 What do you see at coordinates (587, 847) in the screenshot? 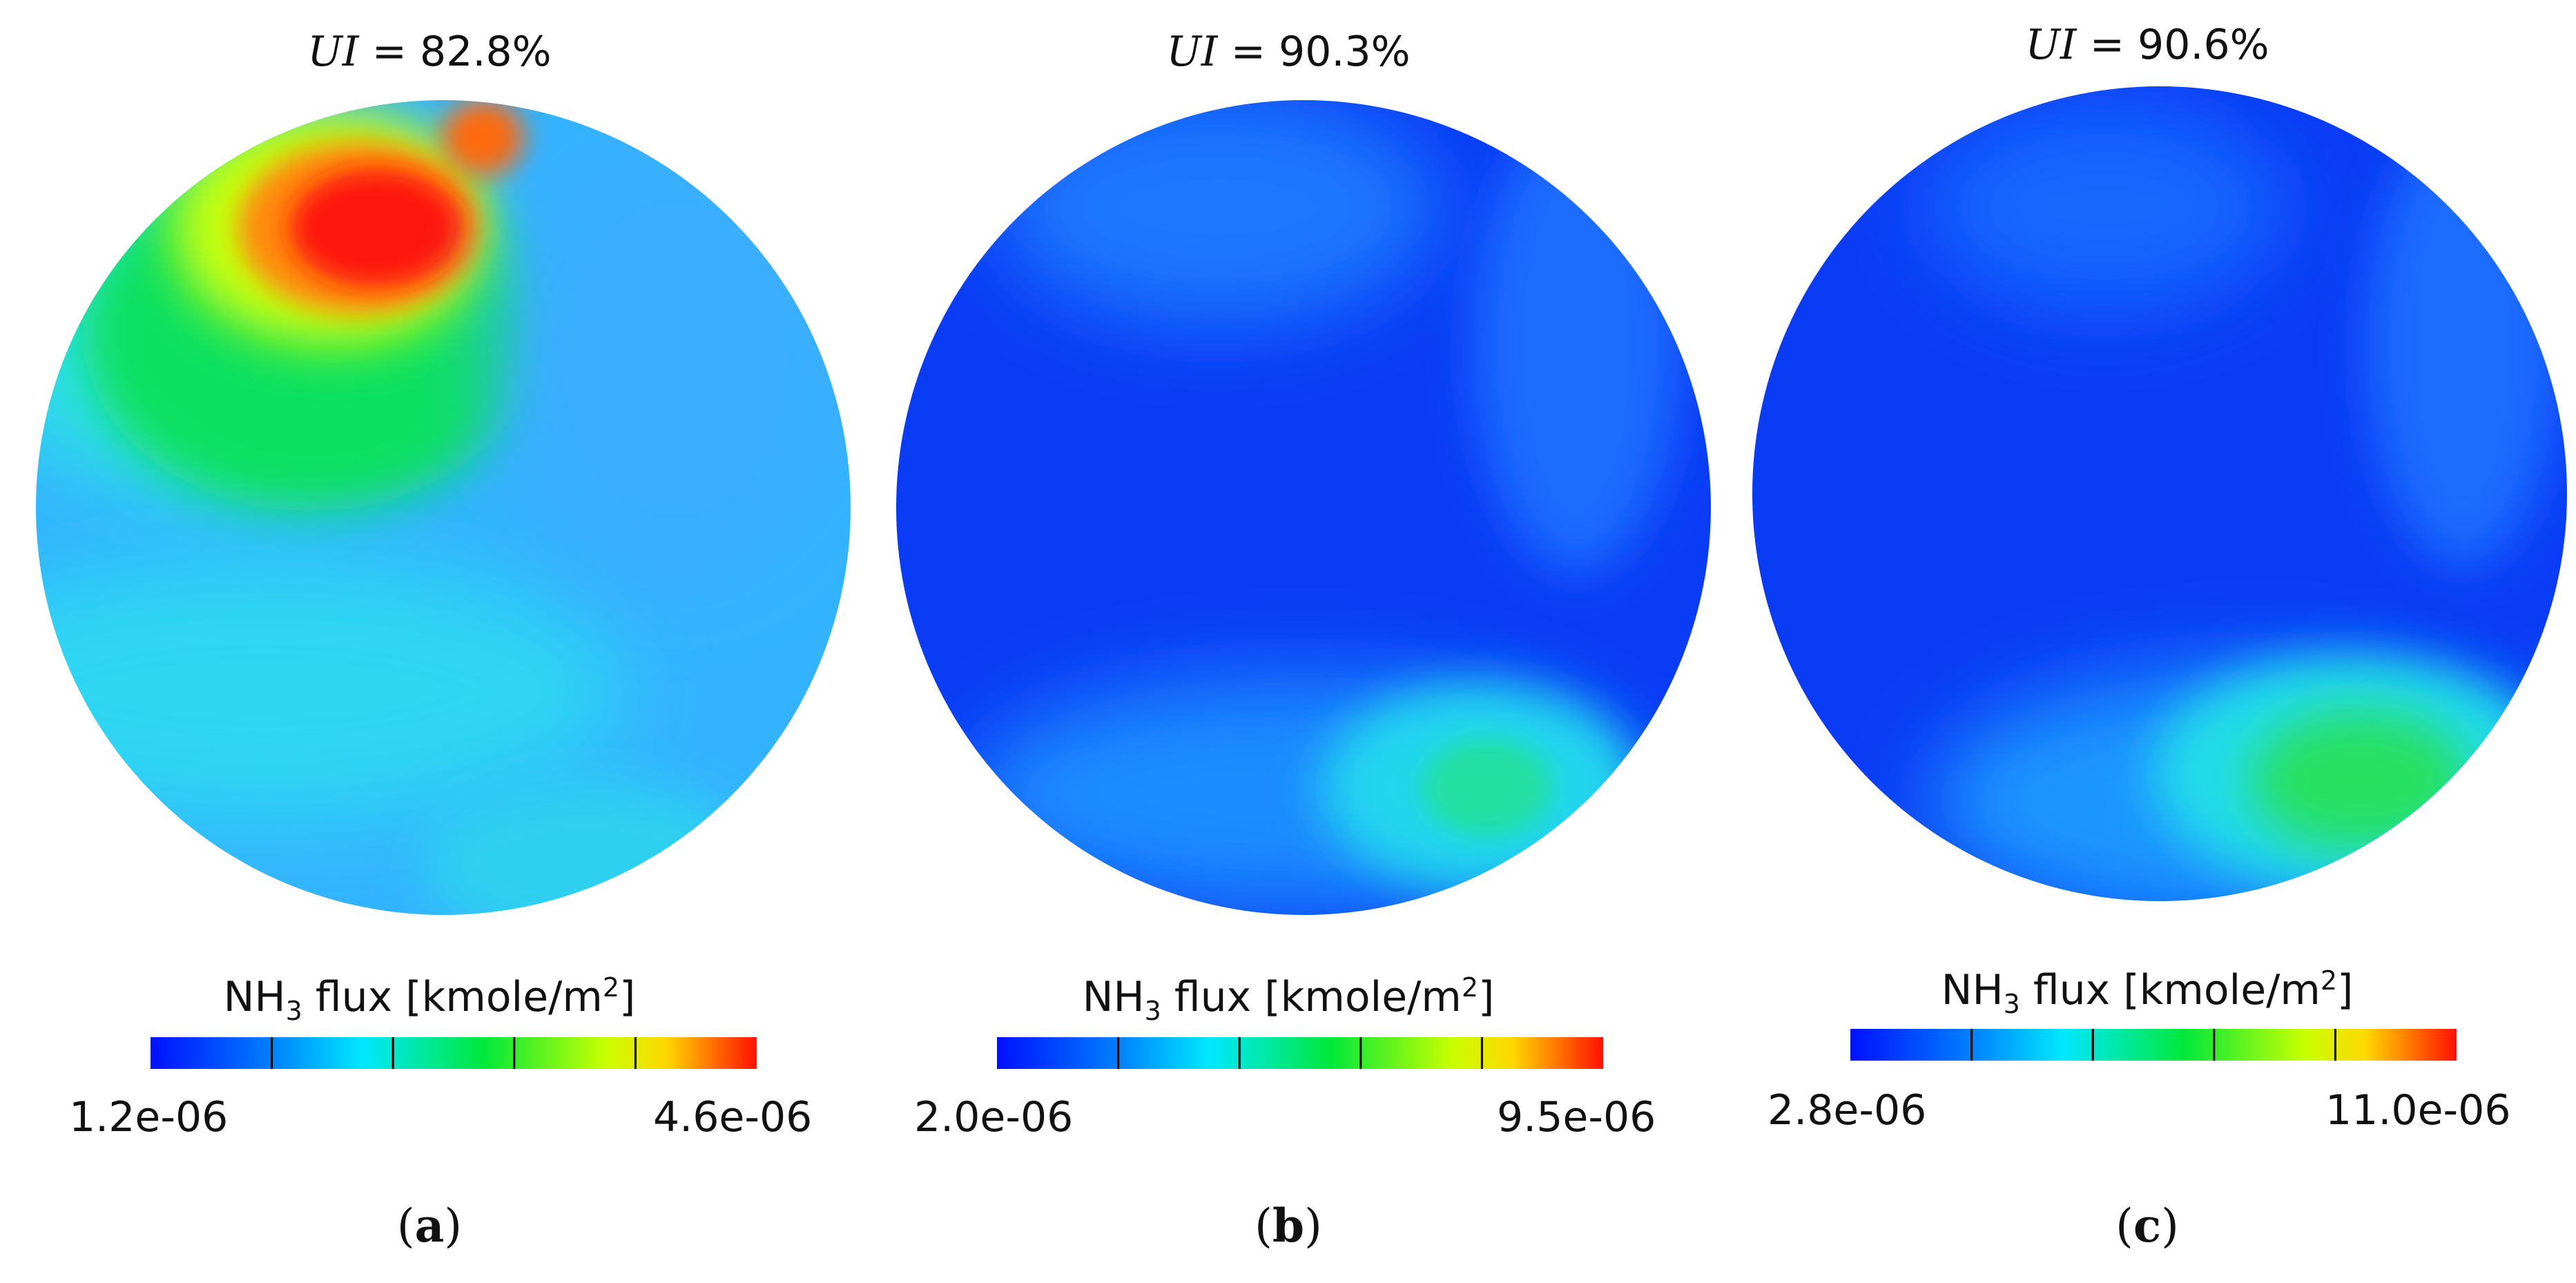
I see `flux-region-cyan-bottom` at bounding box center [587, 847].